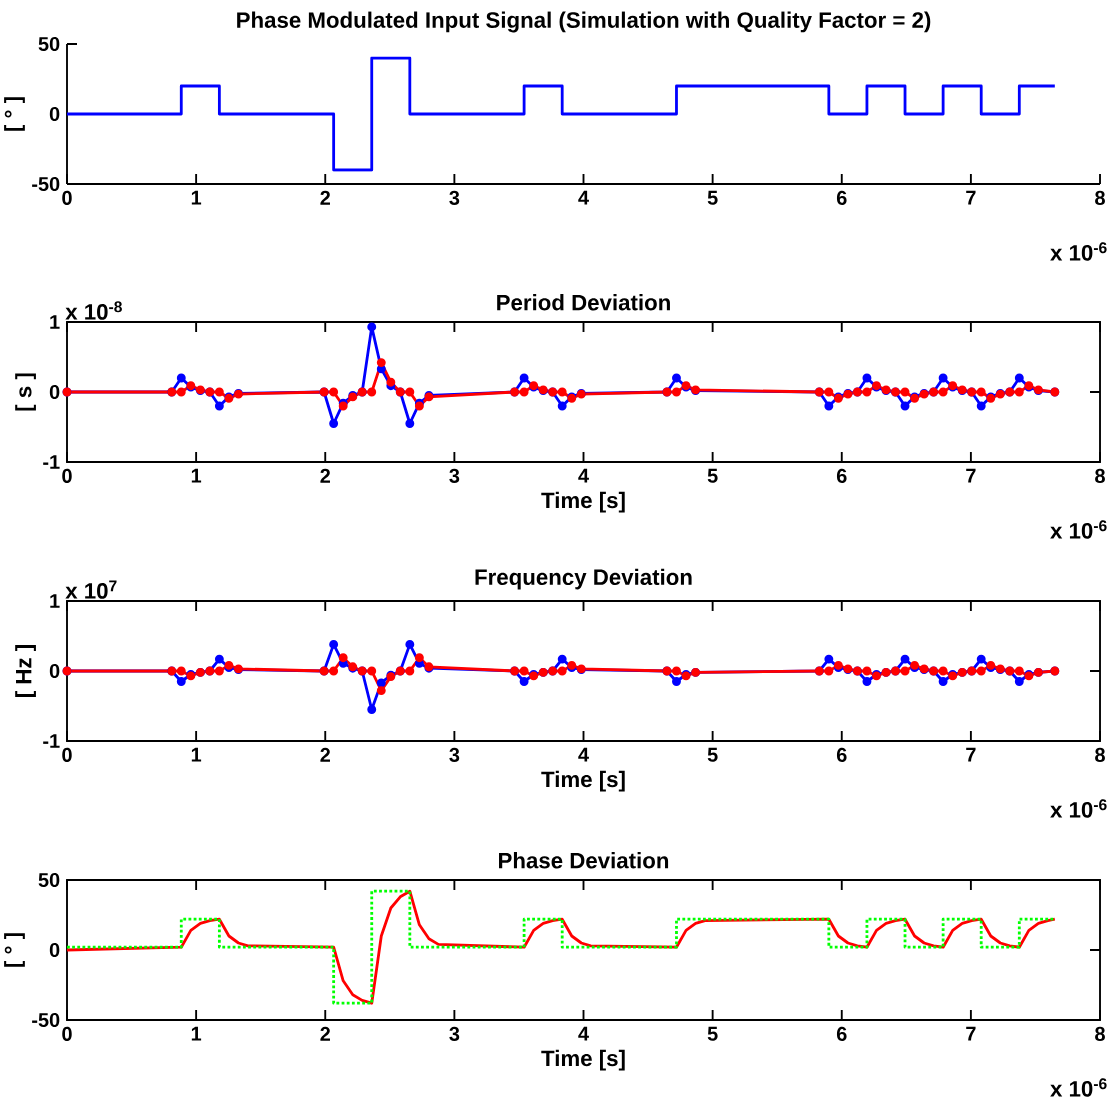  I want to click on chart-title: Phase Modulated Input Signal (Simulation with Quality Factor = 2), so click(584, 22).